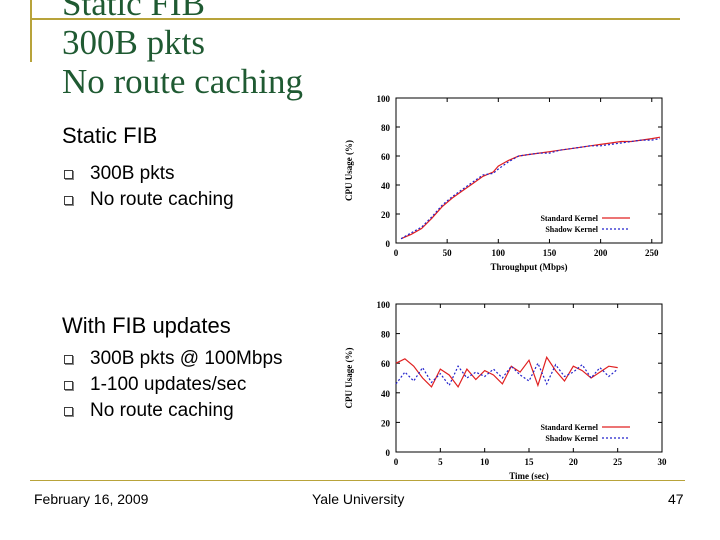 This screenshot has width=720, height=540. Describe the element at coordinates (574, 462) in the screenshot. I see `x-tick-label: 20` at that location.